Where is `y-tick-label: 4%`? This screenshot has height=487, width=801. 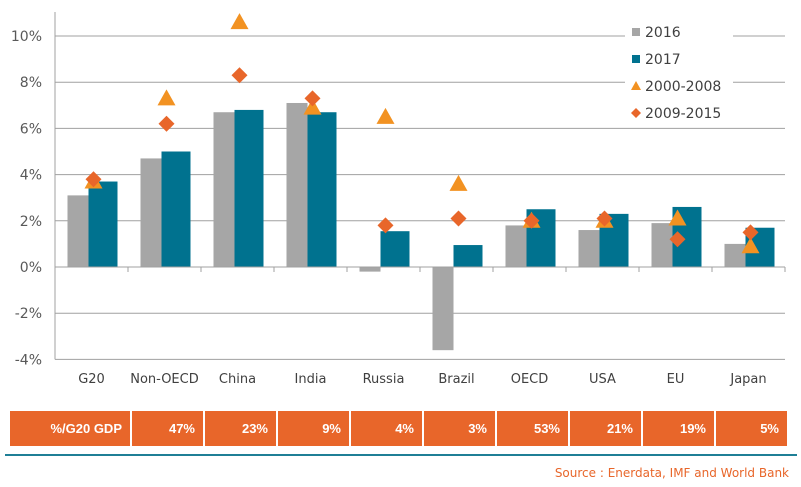 y-tick-label: 4% is located at coordinates (31, 176).